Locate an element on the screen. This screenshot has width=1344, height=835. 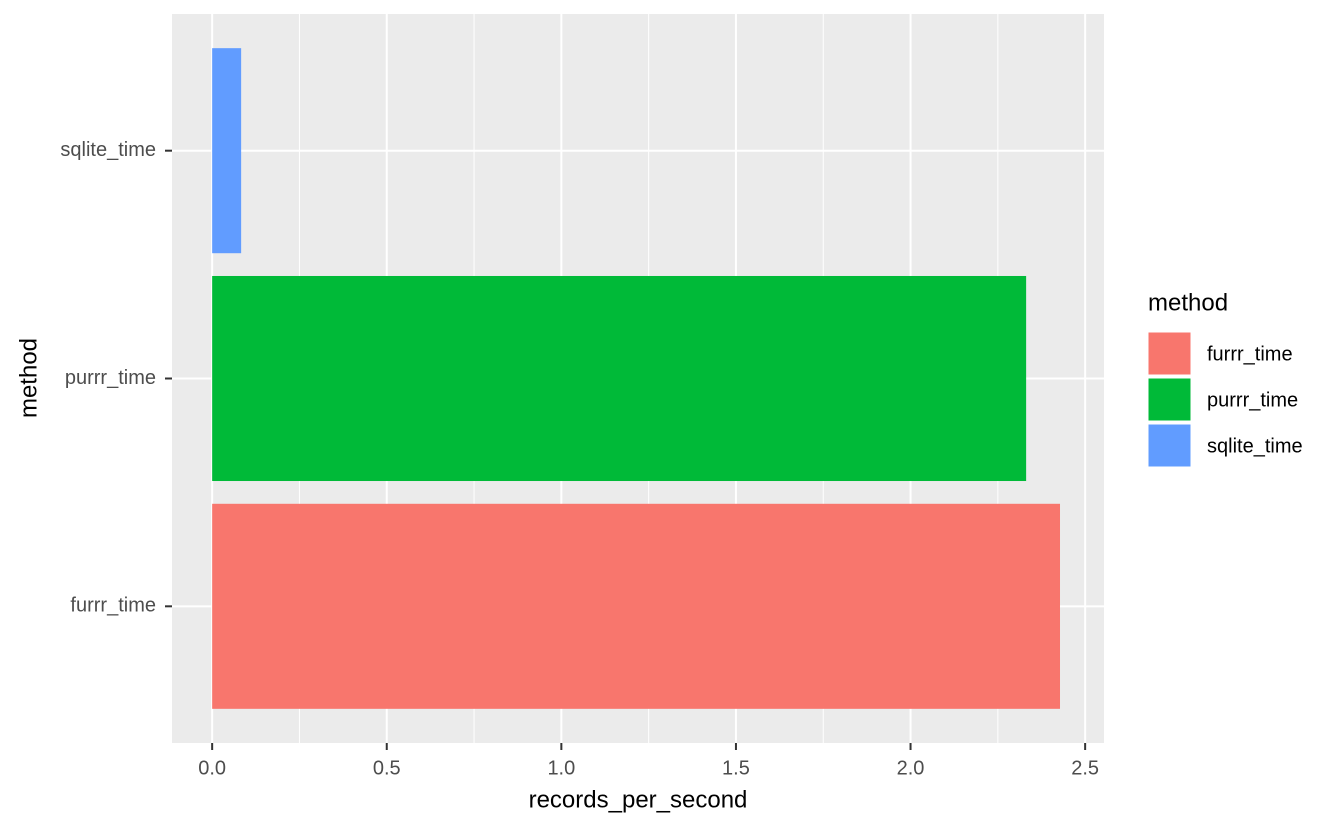
y-tick-label: furrr_time is located at coordinates (113, 606).